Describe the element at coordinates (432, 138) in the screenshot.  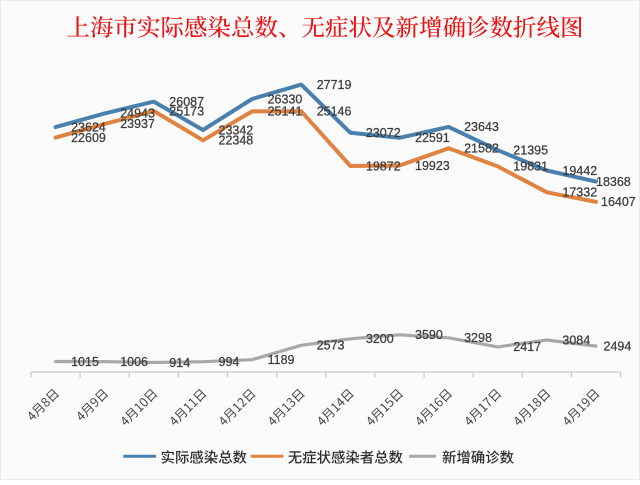
I see `svg-text: 22591` at that location.